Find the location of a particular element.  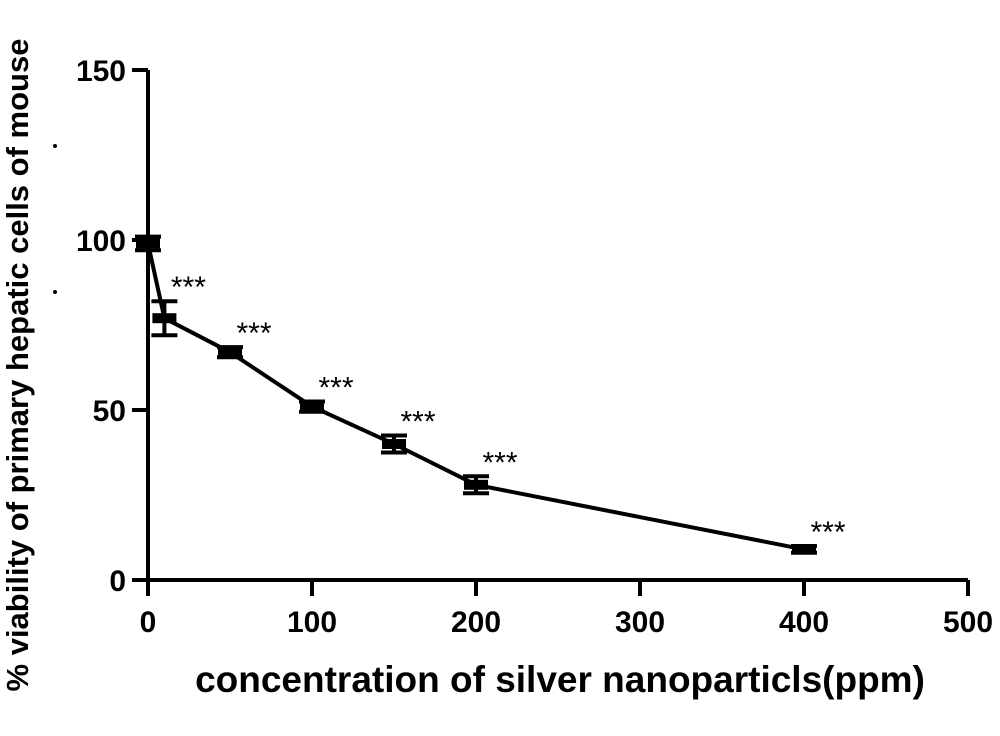

y-tick-label: 0 is located at coordinates (117, 581).